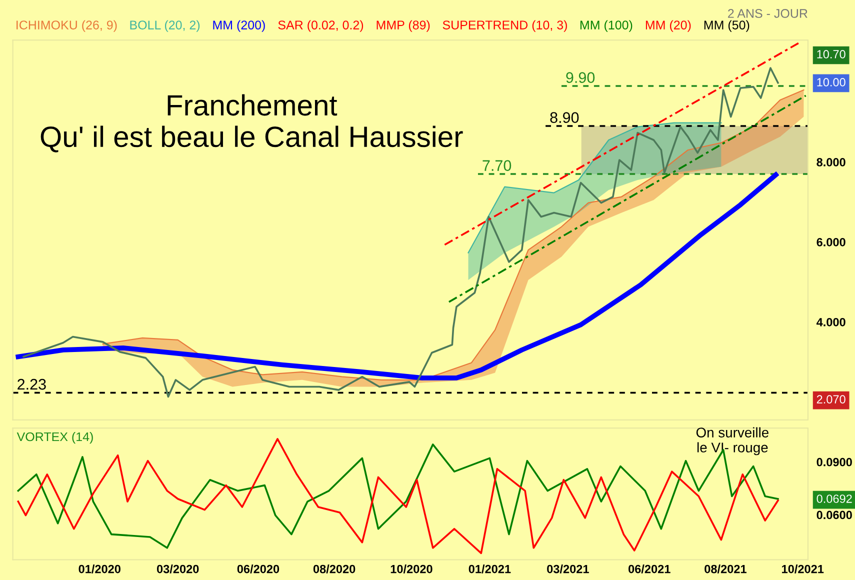  What do you see at coordinates (834, 515) in the screenshot?
I see `y-tick-label: 0.0600` at bounding box center [834, 515].